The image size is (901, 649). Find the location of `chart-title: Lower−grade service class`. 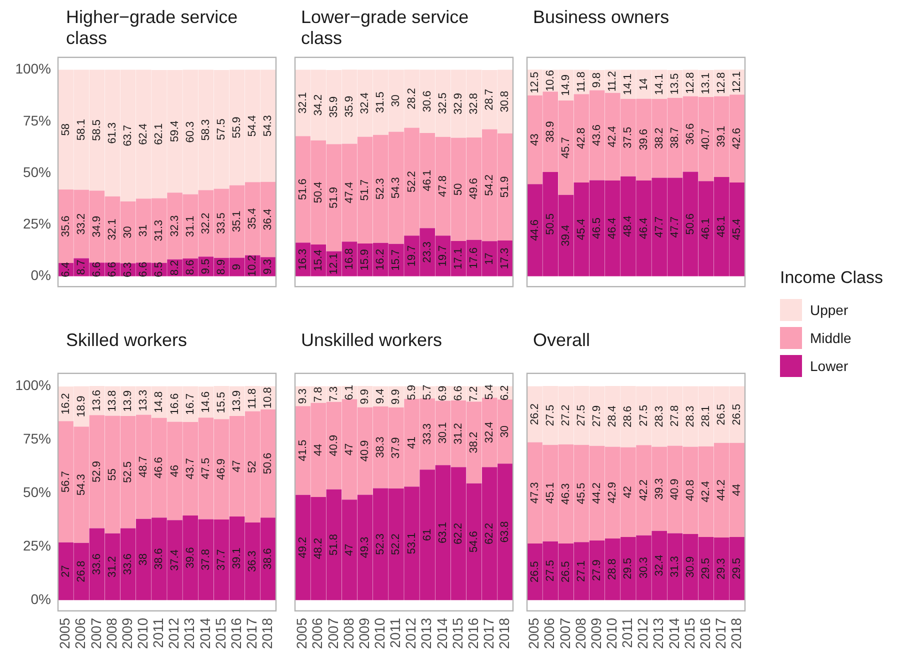

chart-title: Lower−grade service class is located at coordinates (385, 28).